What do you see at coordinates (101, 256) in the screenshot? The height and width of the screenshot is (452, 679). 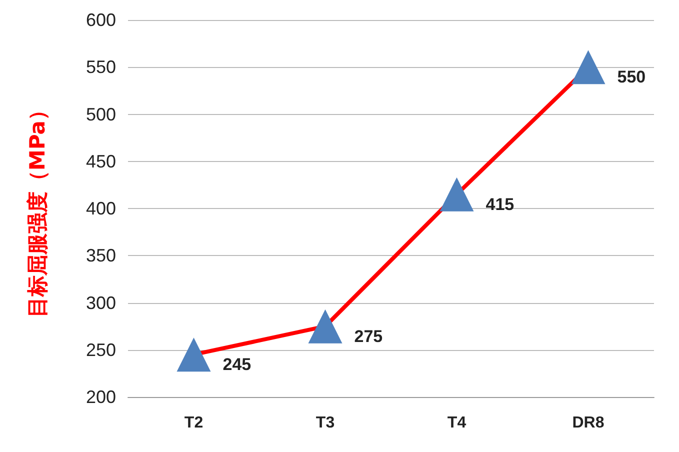 I see `y-tick-label: 350` at bounding box center [101, 256].